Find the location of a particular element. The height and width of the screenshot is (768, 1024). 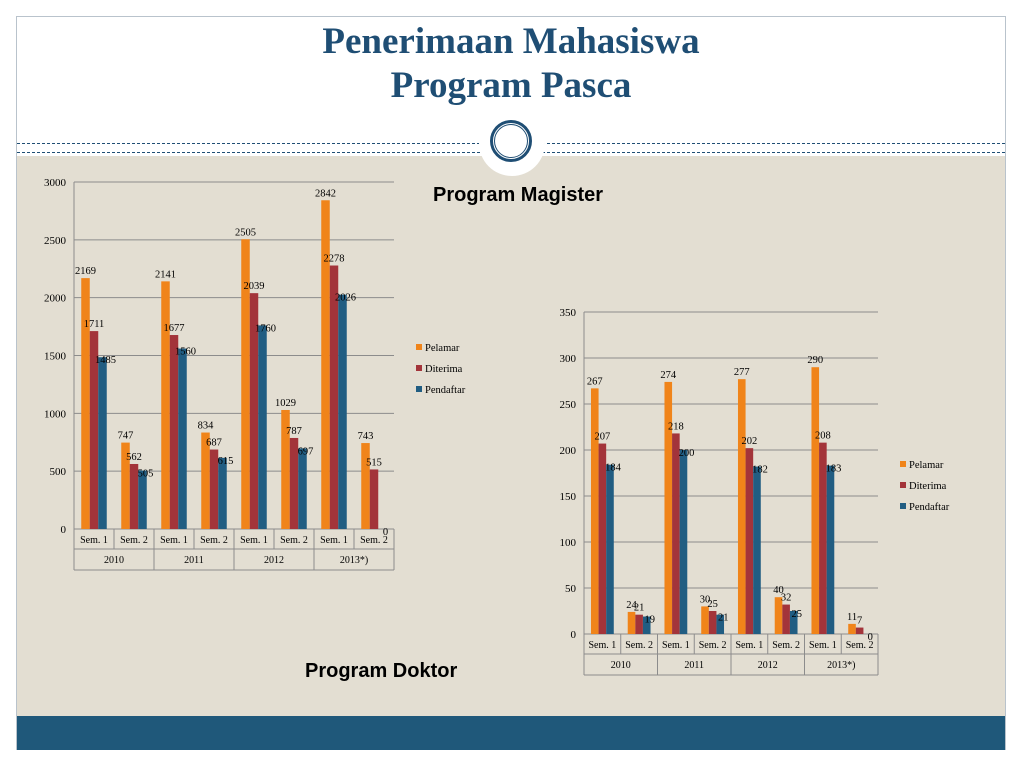

doktor-group-label: 2013*) is located at coordinates (841, 665).